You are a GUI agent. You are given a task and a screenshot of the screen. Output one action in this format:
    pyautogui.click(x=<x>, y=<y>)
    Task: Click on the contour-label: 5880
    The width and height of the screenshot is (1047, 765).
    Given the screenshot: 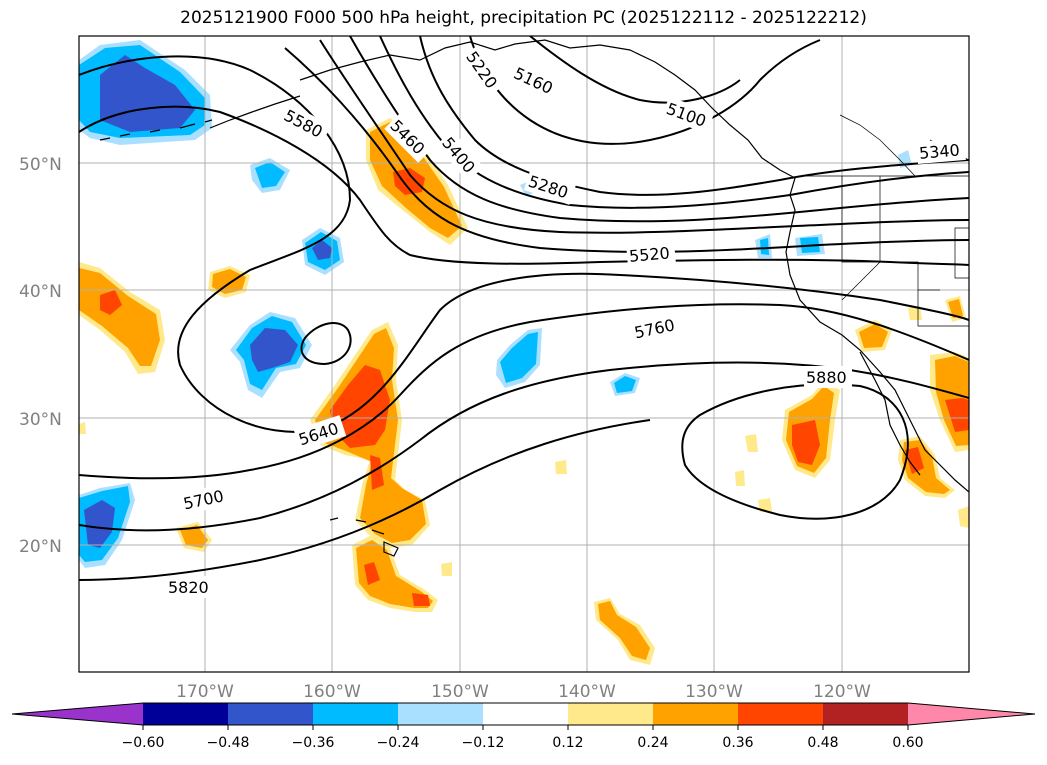 What is the action you would take?
    pyautogui.click(x=826, y=377)
    